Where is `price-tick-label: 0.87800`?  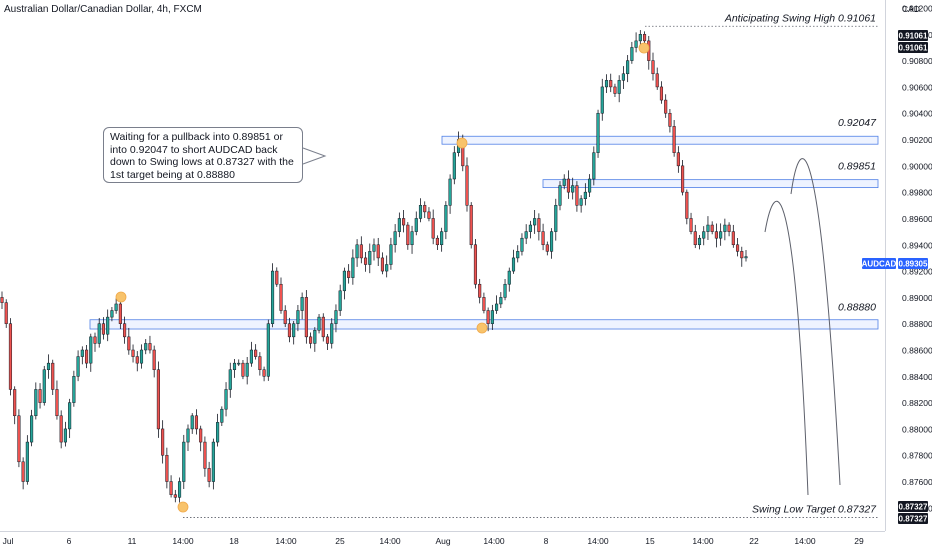
price-tick-label: 0.87800 is located at coordinates (917, 456).